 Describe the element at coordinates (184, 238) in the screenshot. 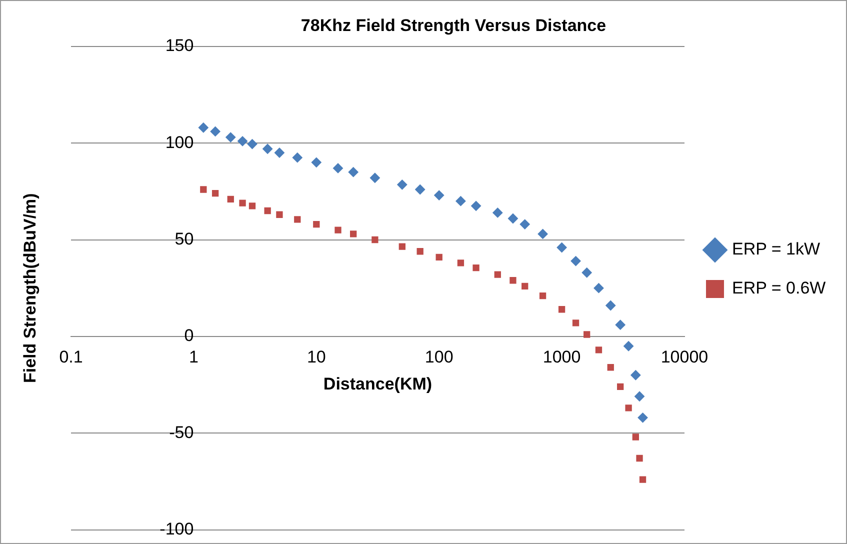

I see `y-tick-label: 50` at that location.